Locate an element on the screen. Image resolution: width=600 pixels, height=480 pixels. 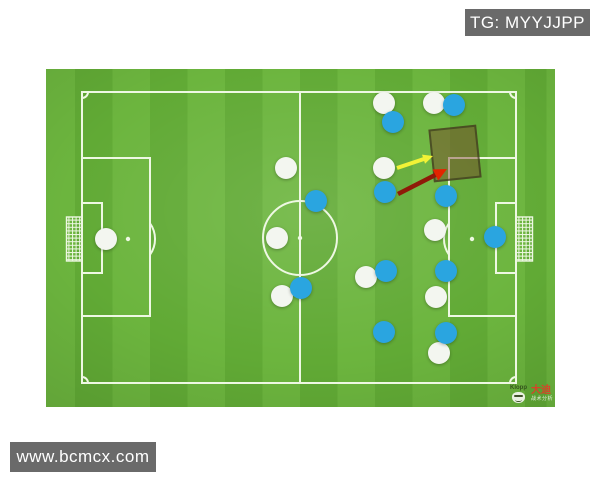
red-arrow-head is located at coordinates (439, 175).